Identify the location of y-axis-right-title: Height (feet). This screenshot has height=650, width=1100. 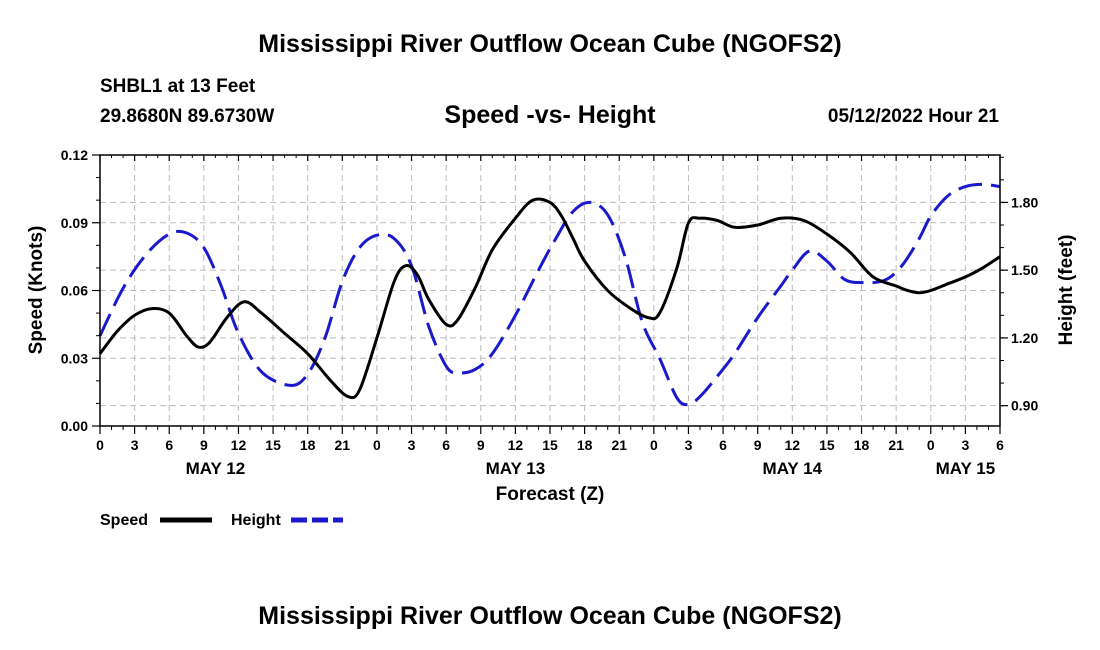
(1066, 290).